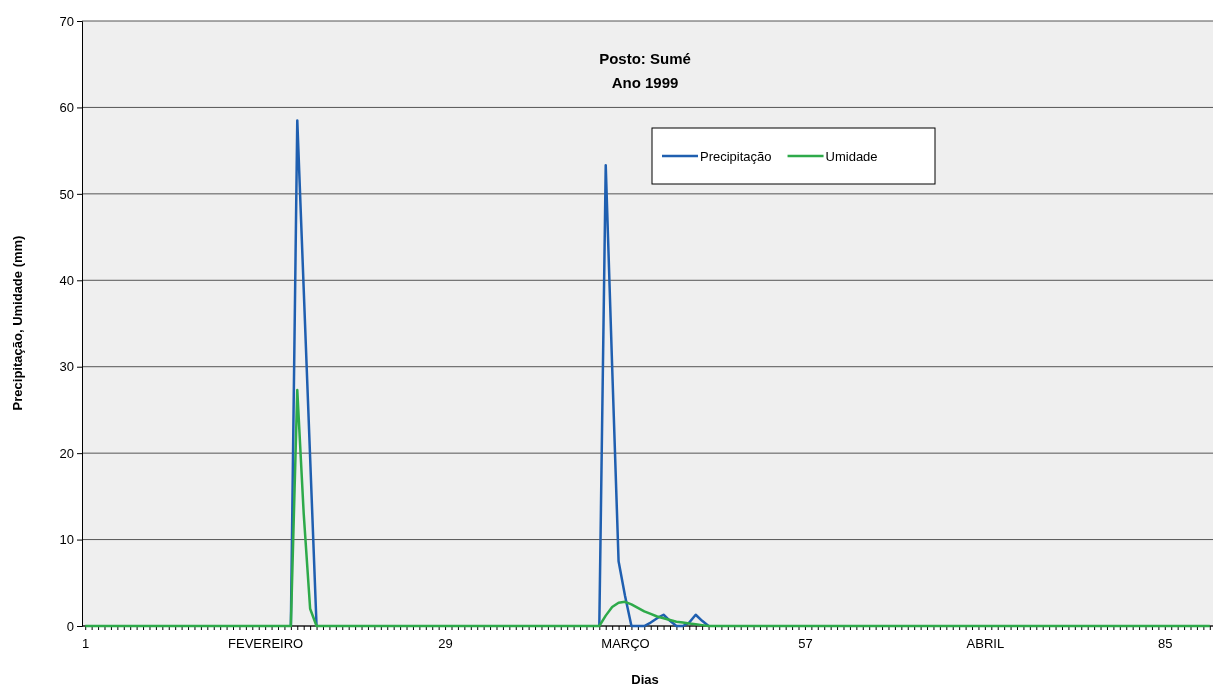 The image size is (1213, 692). Describe the element at coordinates (70, 626) in the screenshot. I see `y-tick-label: 0` at that location.